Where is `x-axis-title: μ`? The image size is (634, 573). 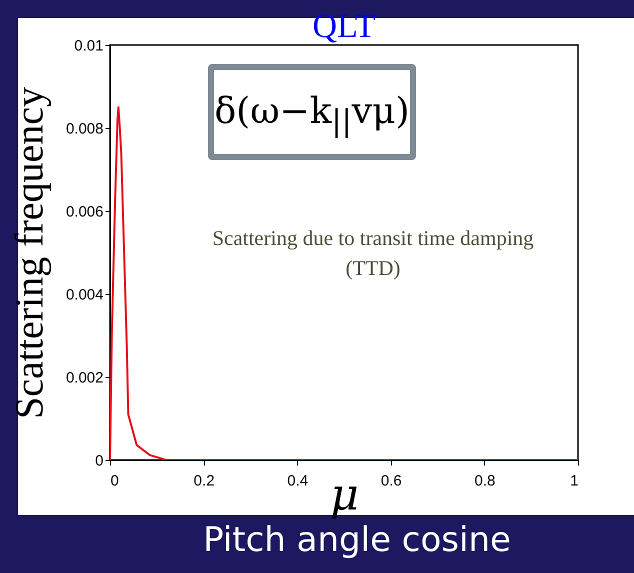 x-axis-title: μ is located at coordinates (344, 495).